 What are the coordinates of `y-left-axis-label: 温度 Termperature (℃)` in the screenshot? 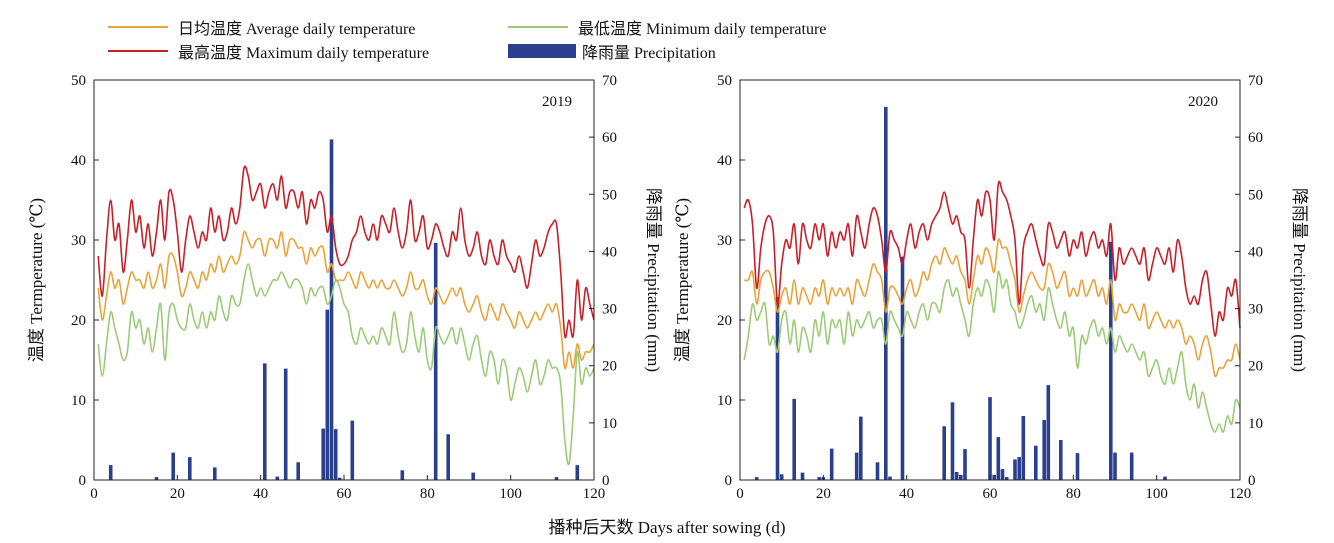 It's located at (682, 280).